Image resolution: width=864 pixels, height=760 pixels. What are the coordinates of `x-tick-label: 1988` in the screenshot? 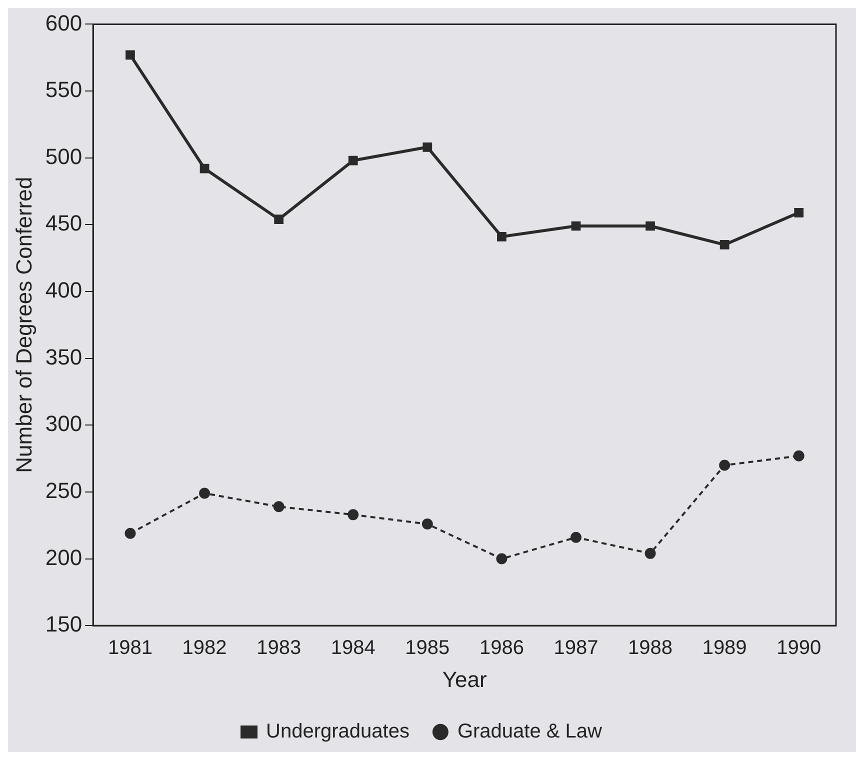 It's located at (650, 648).